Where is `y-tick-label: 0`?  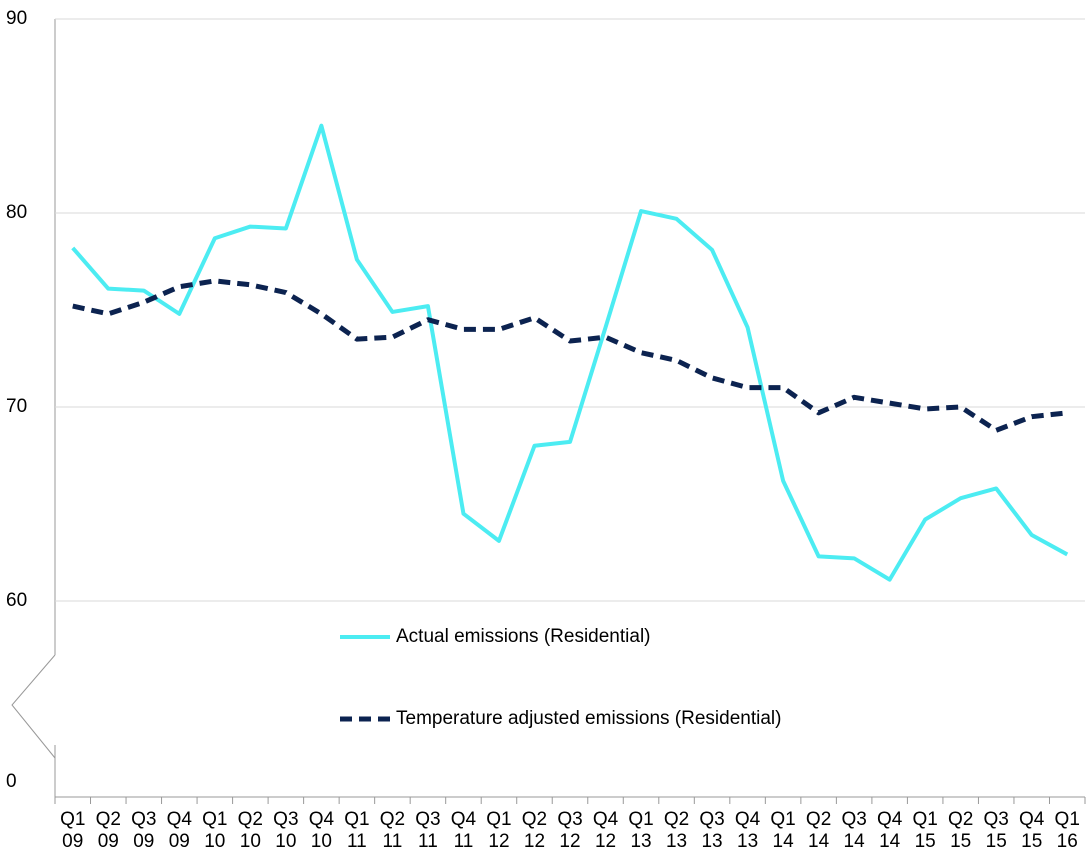 y-tick-label: 0 is located at coordinates (11, 781).